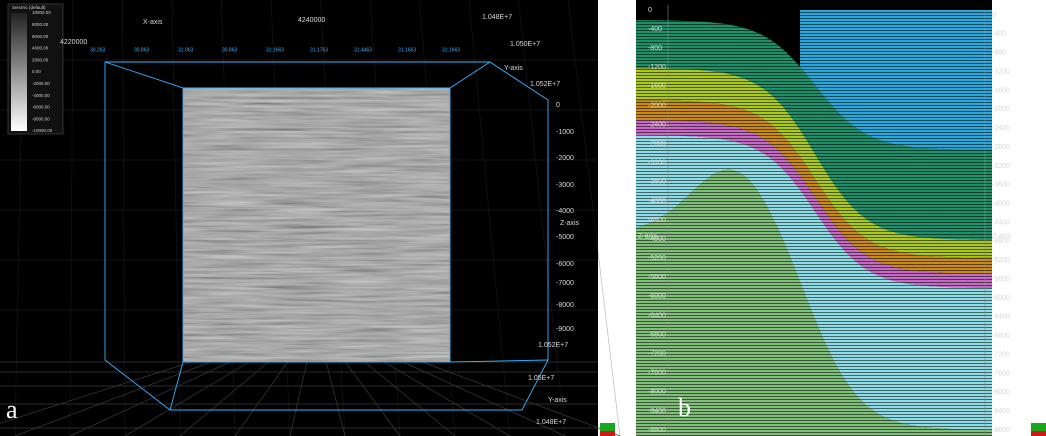  I want to click on z-tick-label: -5000, so click(565, 237).